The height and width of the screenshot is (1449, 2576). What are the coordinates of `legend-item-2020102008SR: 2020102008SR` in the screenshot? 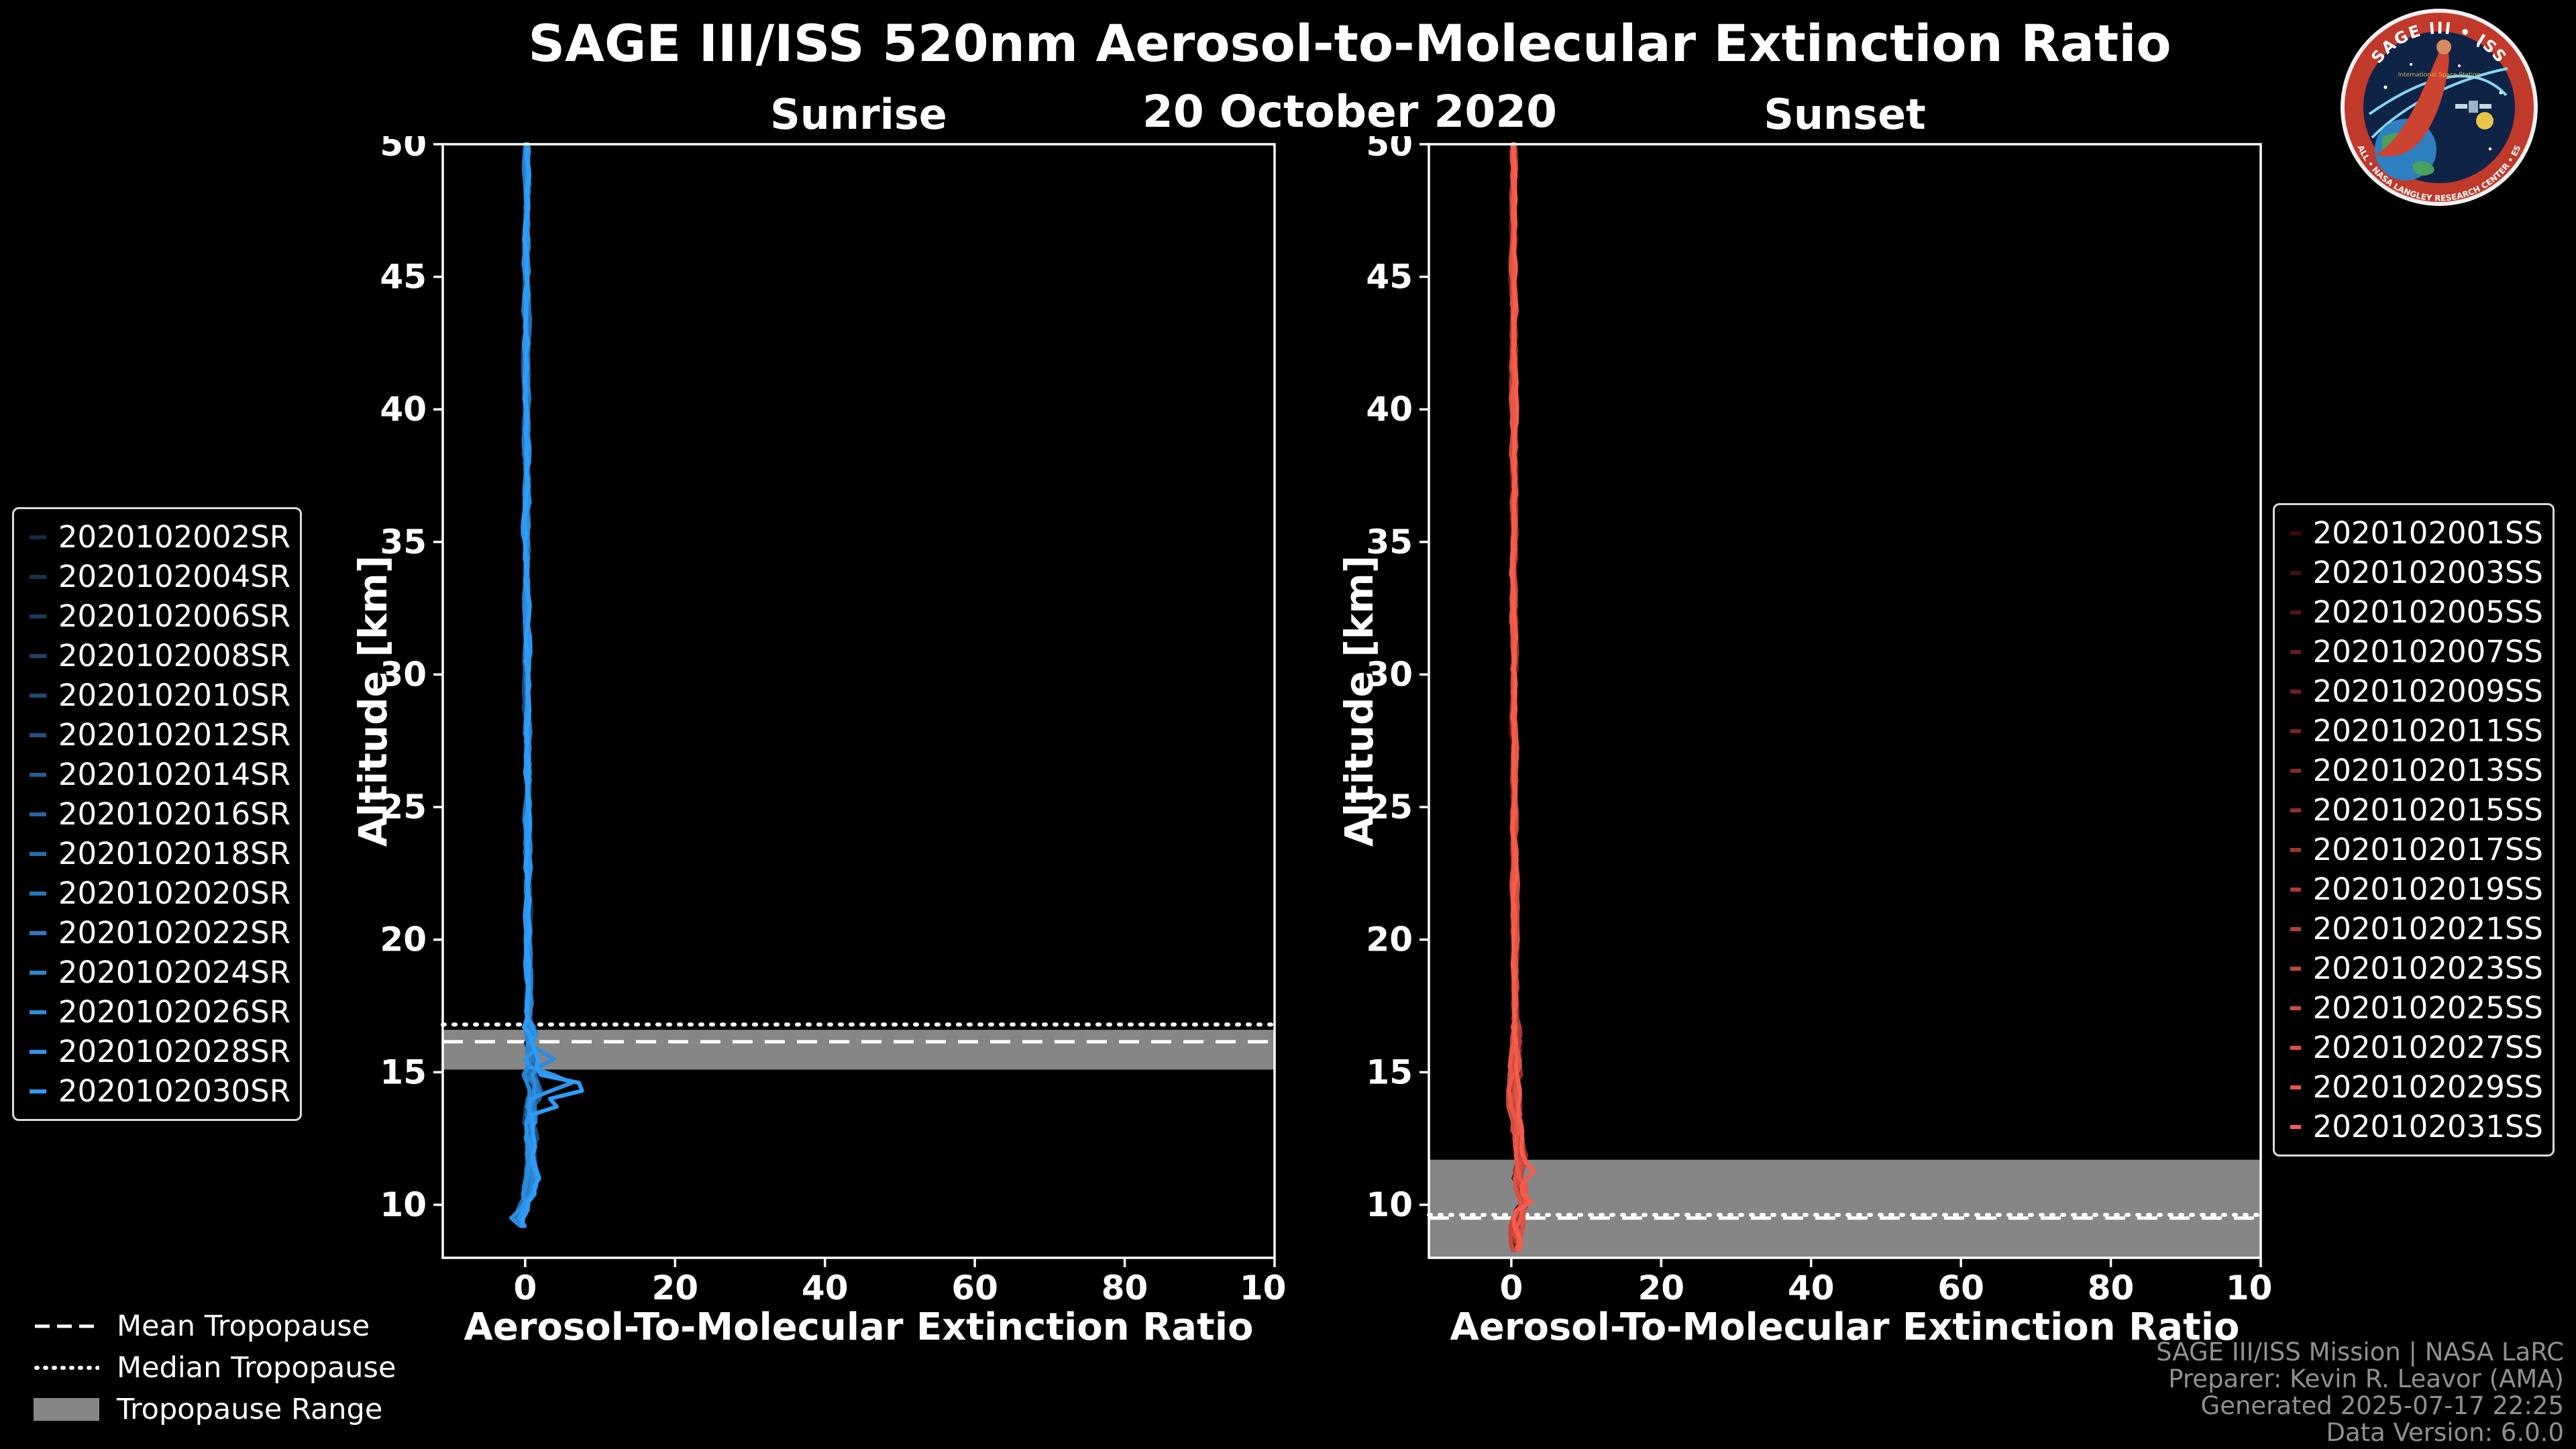 It's located at (159, 656).